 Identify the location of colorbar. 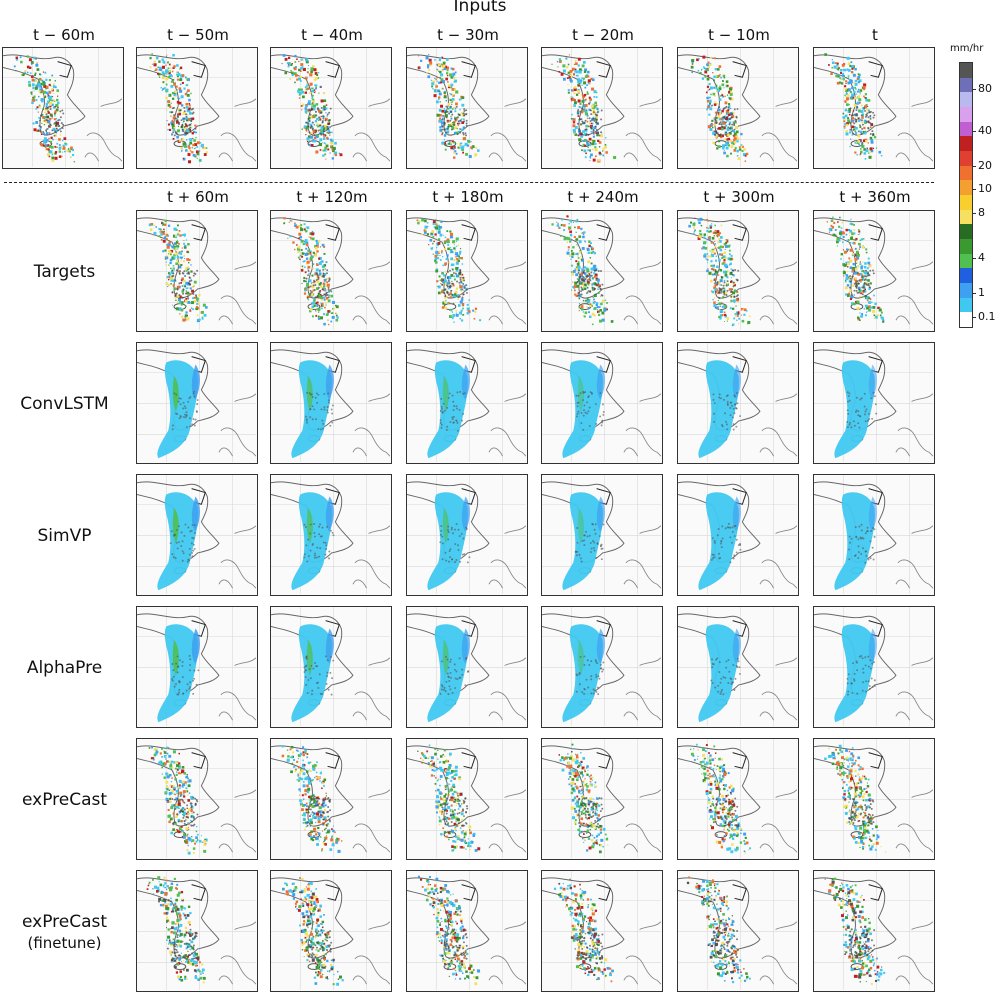
(966, 195).